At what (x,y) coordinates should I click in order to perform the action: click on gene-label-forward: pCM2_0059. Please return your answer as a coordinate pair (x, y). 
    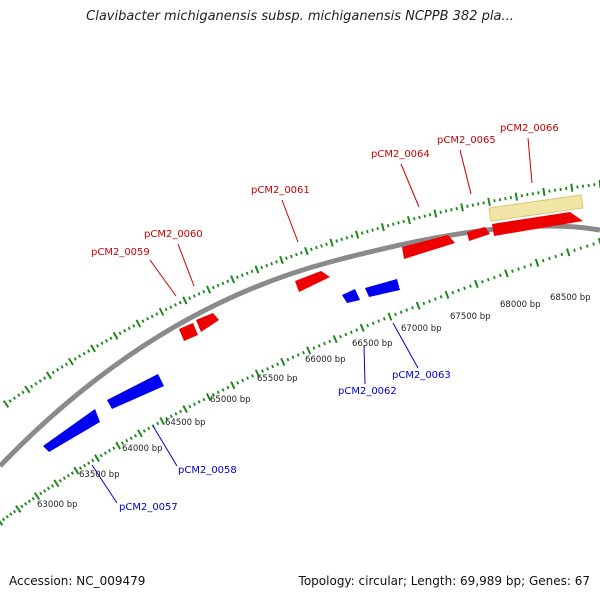
    Looking at the image, I should click on (120, 252).